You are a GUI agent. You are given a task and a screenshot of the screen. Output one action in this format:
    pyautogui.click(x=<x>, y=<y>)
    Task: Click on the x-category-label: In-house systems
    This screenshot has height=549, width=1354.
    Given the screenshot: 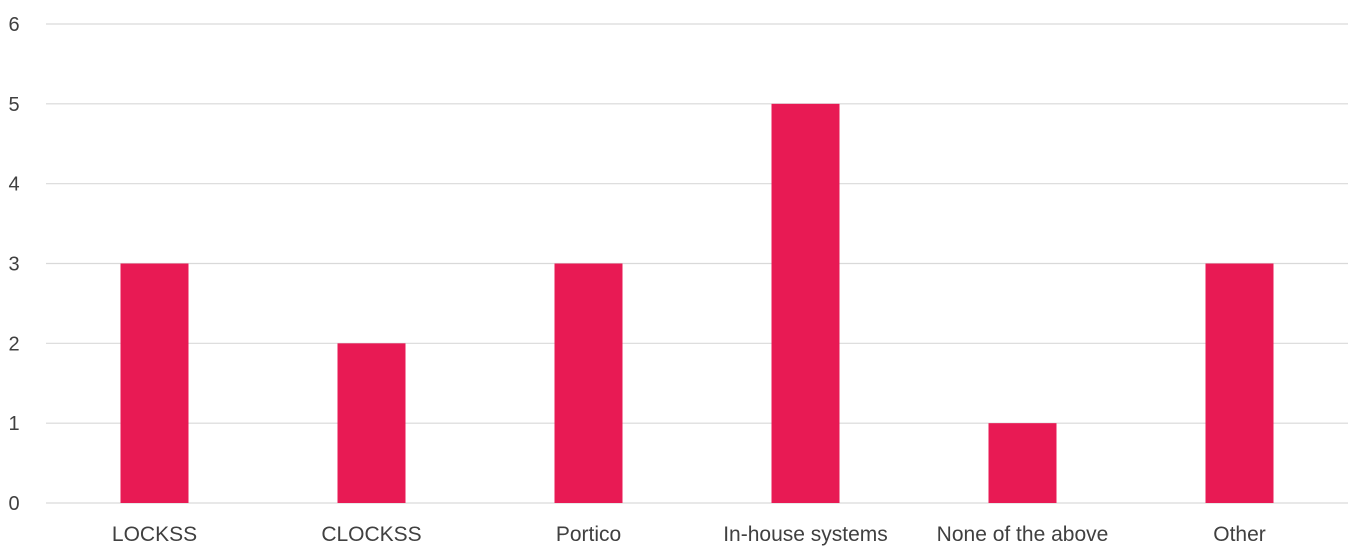 What is the action you would take?
    pyautogui.click(x=805, y=534)
    